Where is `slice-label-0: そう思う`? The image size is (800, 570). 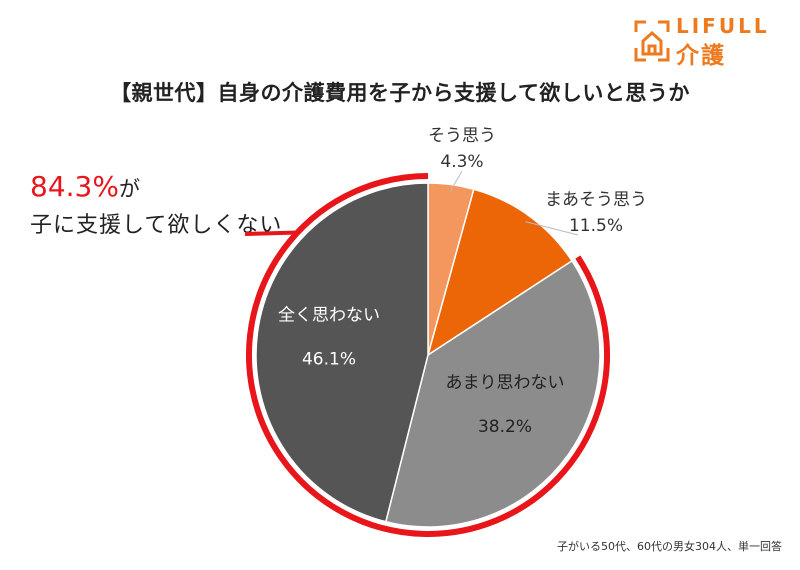
slice-label-0: そう思う is located at coordinates (462, 136).